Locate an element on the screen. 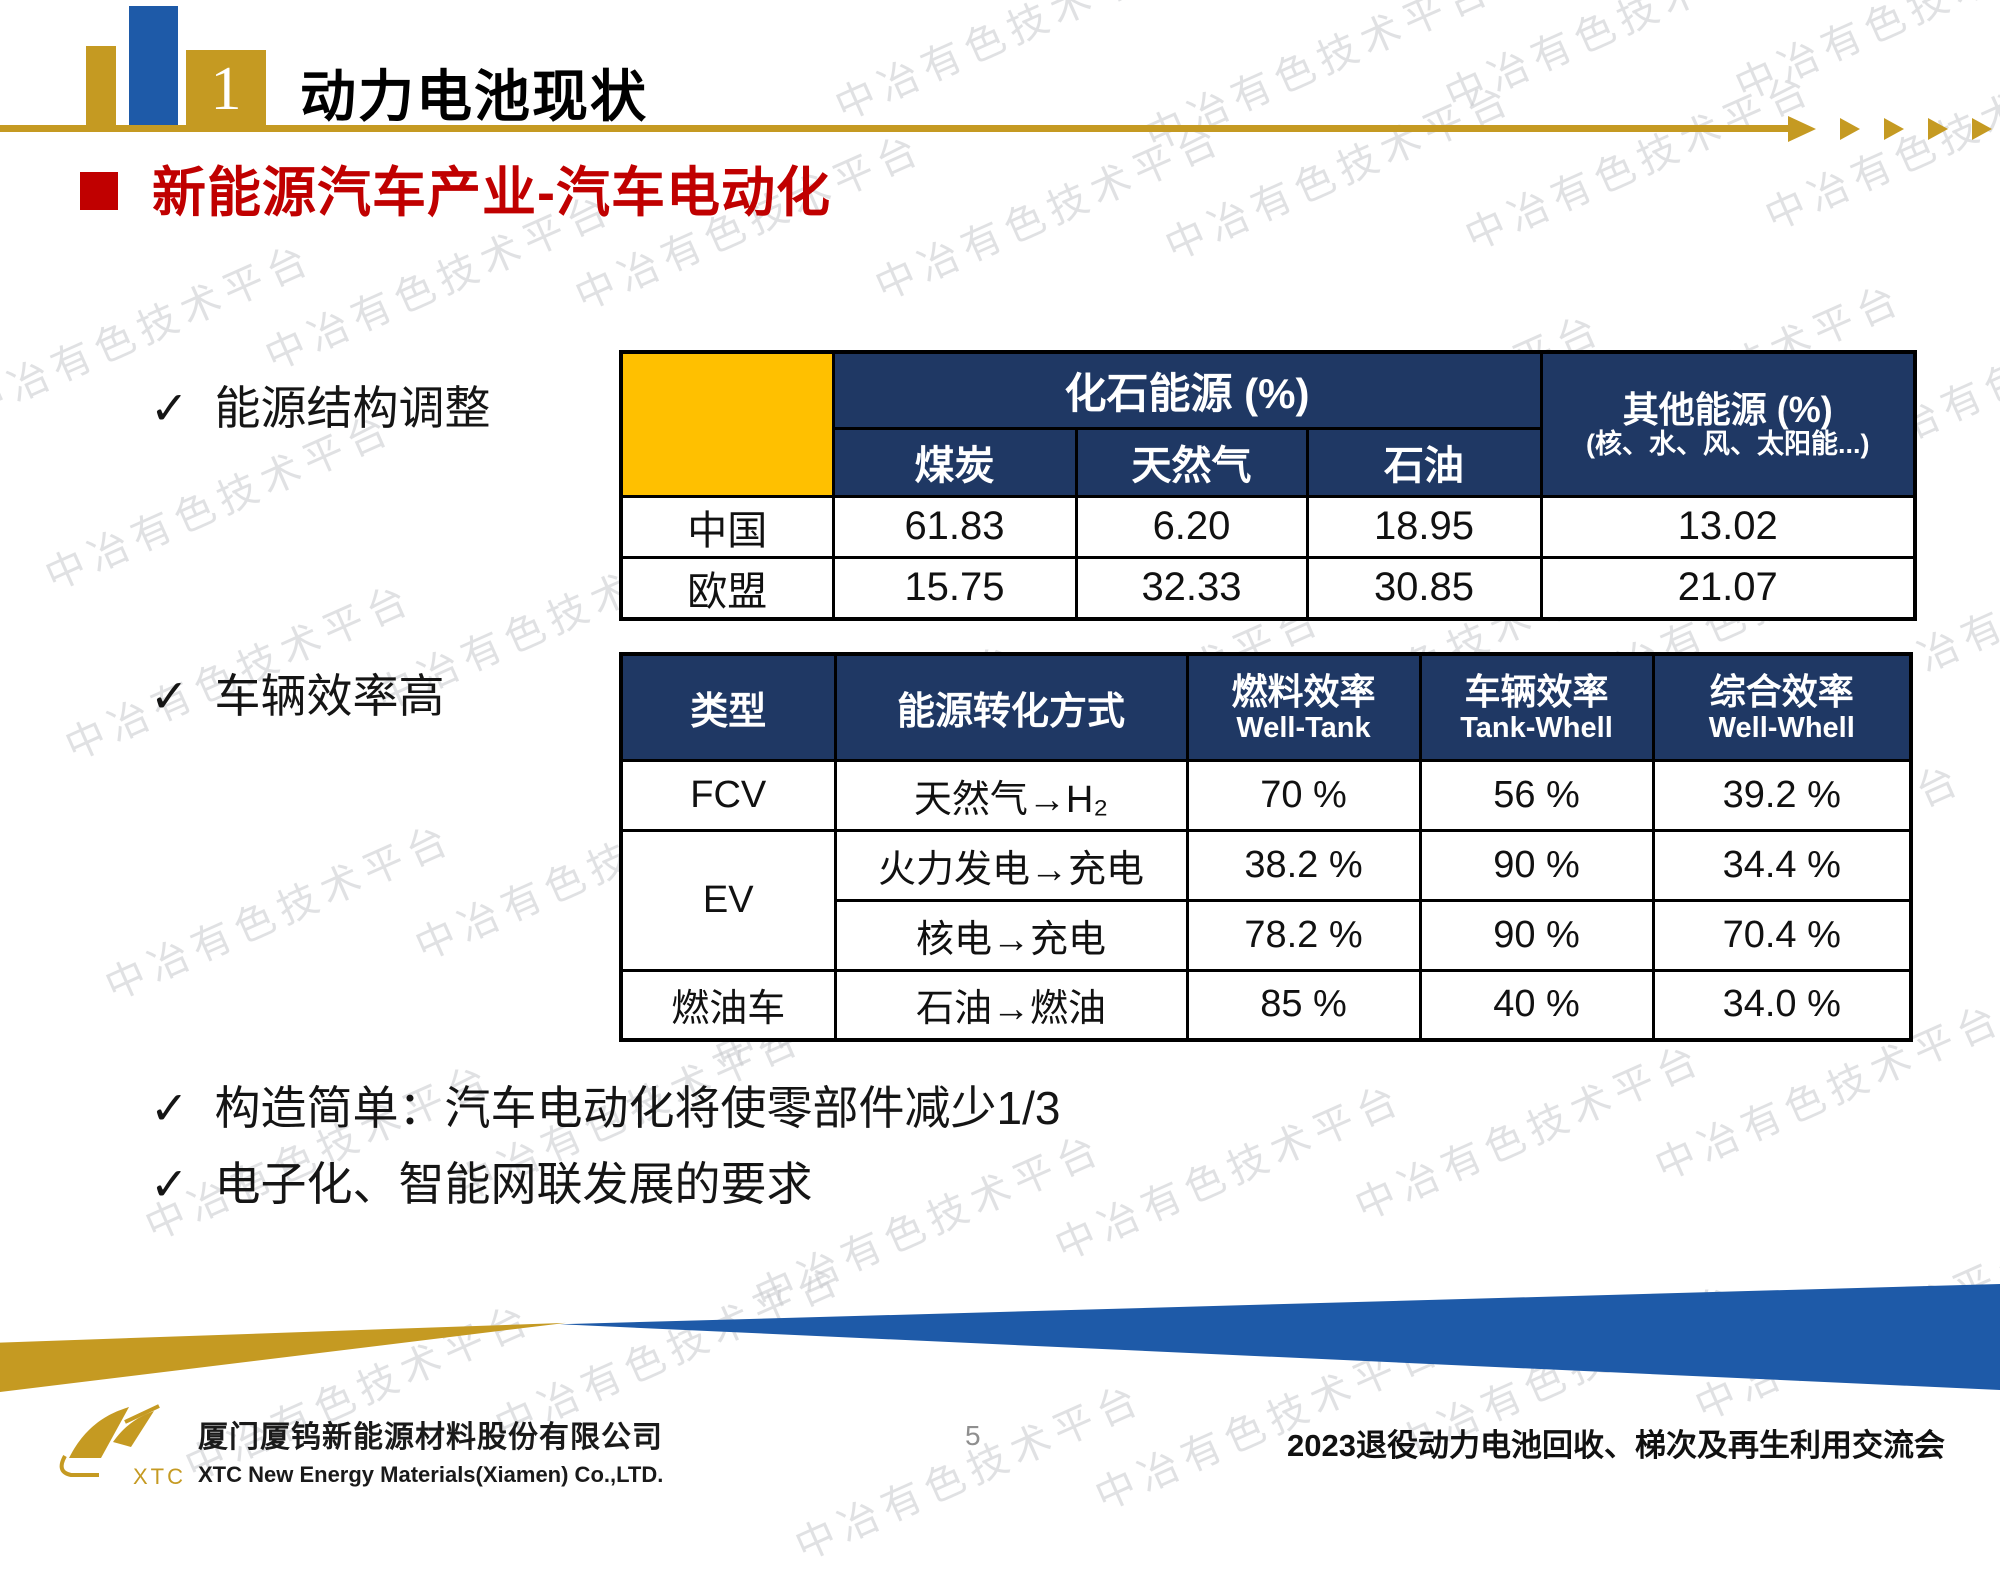  header-underline is located at coordinates (894, 128).